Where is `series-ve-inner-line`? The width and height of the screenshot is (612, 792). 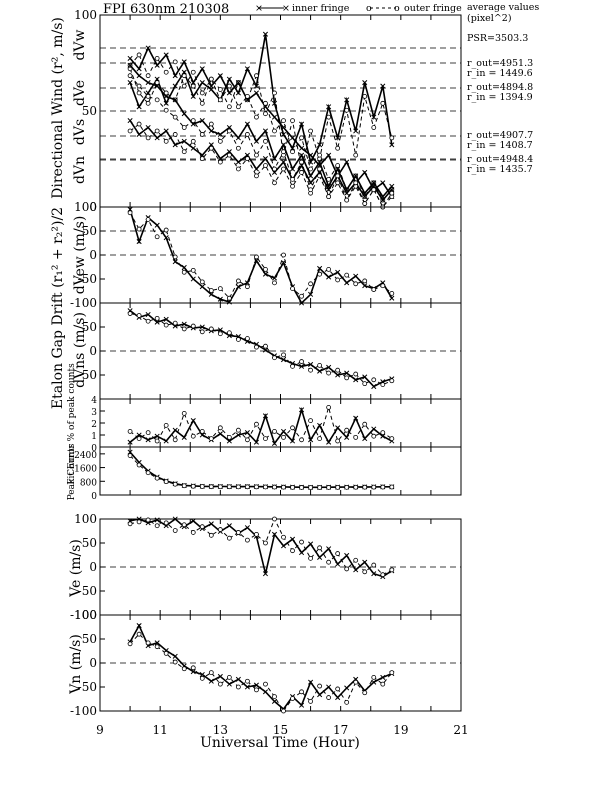 series-ve-inner-line is located at coordinates (261, 547).